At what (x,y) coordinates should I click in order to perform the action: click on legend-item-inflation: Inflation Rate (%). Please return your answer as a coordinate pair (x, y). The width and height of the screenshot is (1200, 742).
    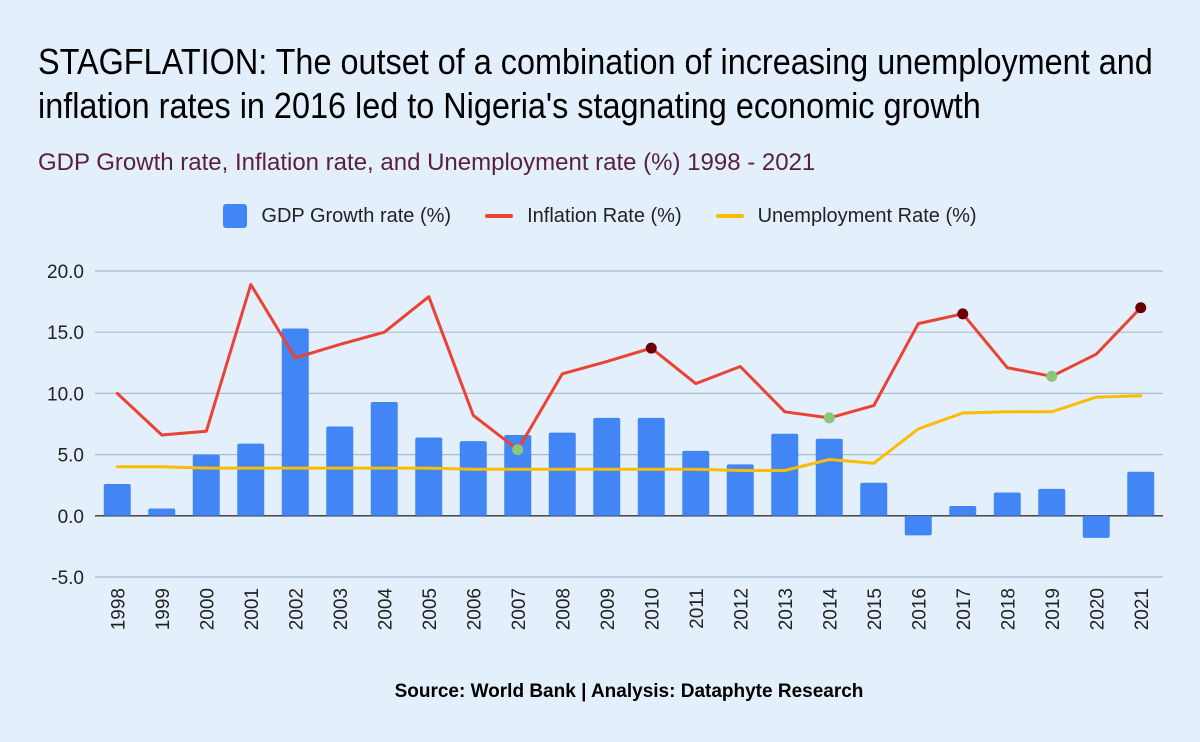
    Looking at the image, I should click on (583, 216).